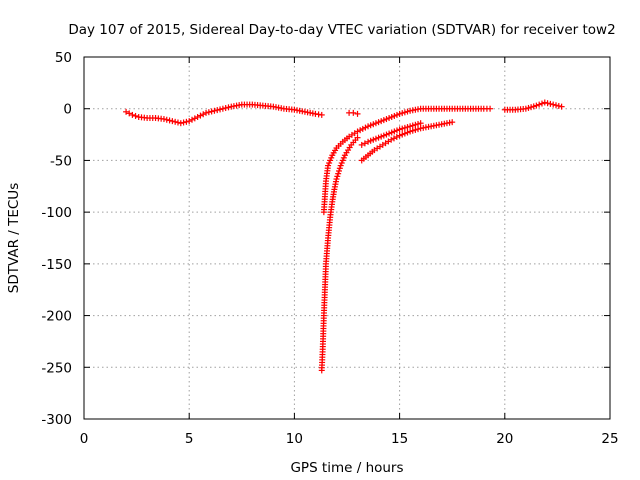  What do you see at coordinates (61, 161) in the screenshot?
I see `y-tick-label: -50` at bounding box center [61, 161].